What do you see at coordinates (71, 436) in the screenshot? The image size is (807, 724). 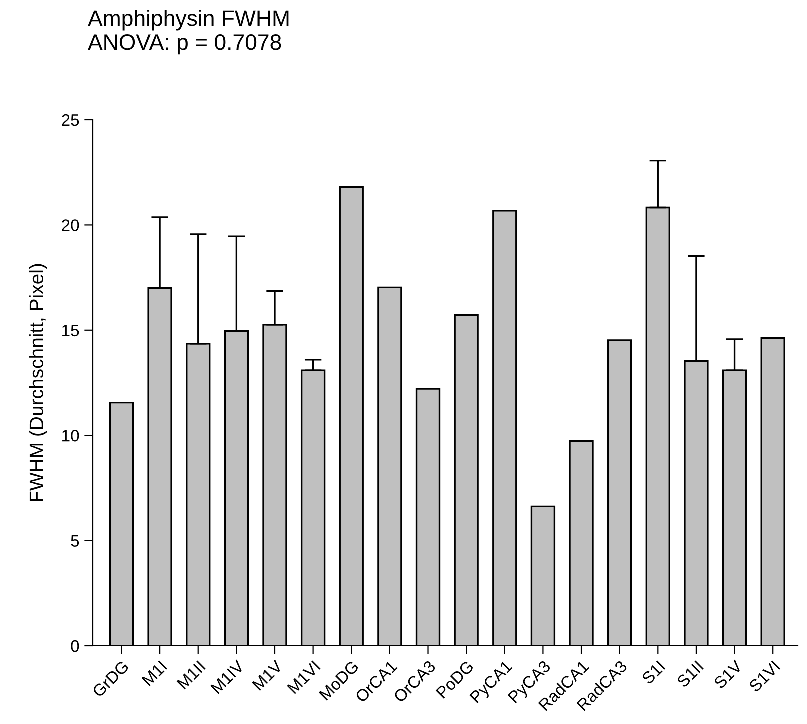 I see `y-tick-label: 10` at bounding box center [71, 436].